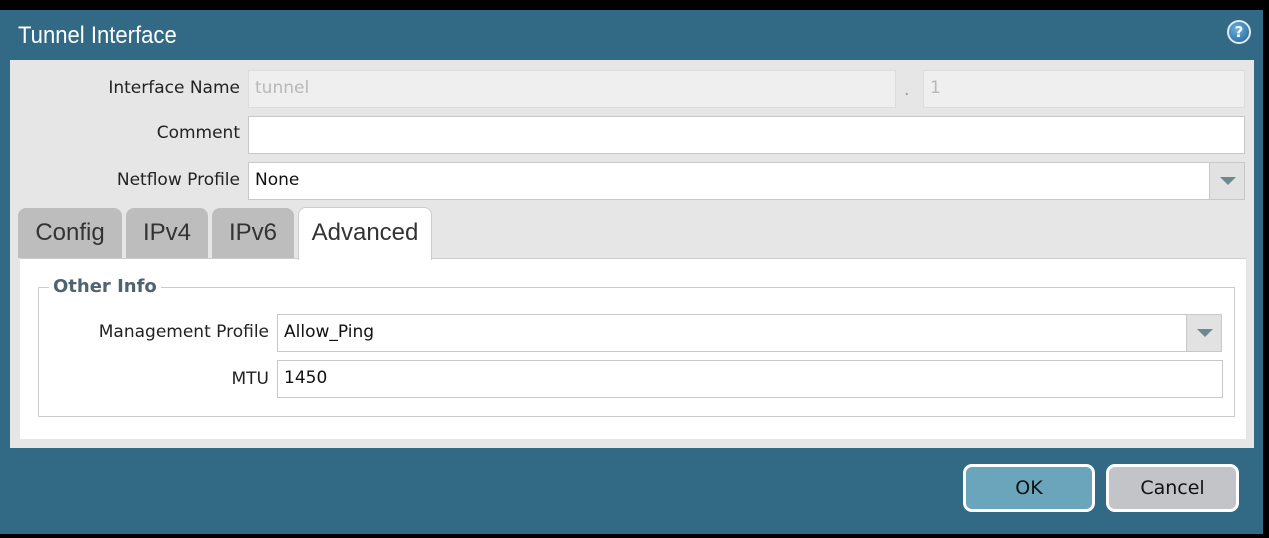 This screenshot has width=1269, height=538. What do you see at coordinates (178, 180) in the screenshot?
I see `netflow-profile-label: Netflow Profile` at bounding box center [178, 180].